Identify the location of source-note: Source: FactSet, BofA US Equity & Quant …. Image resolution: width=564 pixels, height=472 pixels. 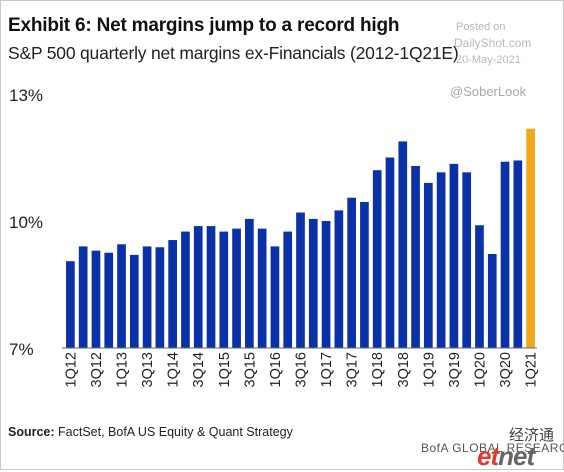
(150, 432).